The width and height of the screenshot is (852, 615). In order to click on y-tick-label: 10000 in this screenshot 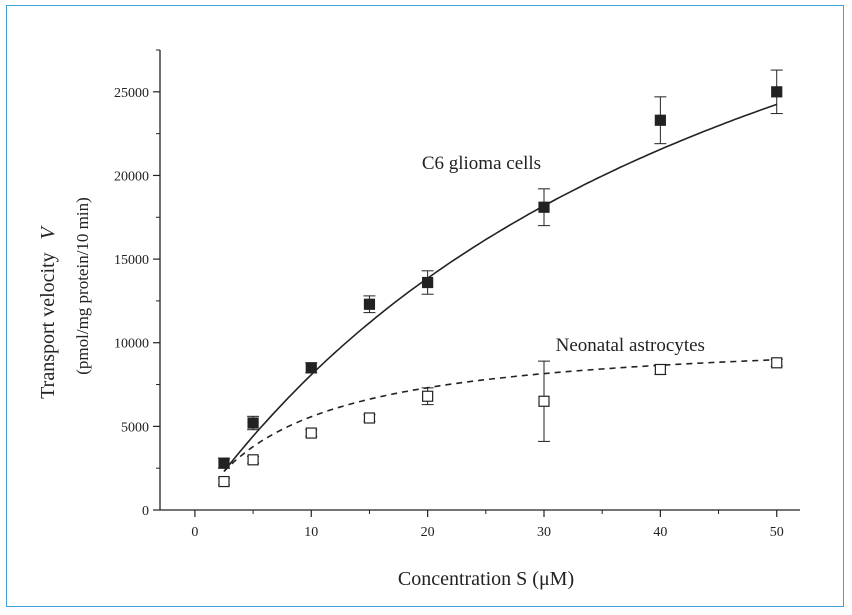, I will do `click(131, 344)`.